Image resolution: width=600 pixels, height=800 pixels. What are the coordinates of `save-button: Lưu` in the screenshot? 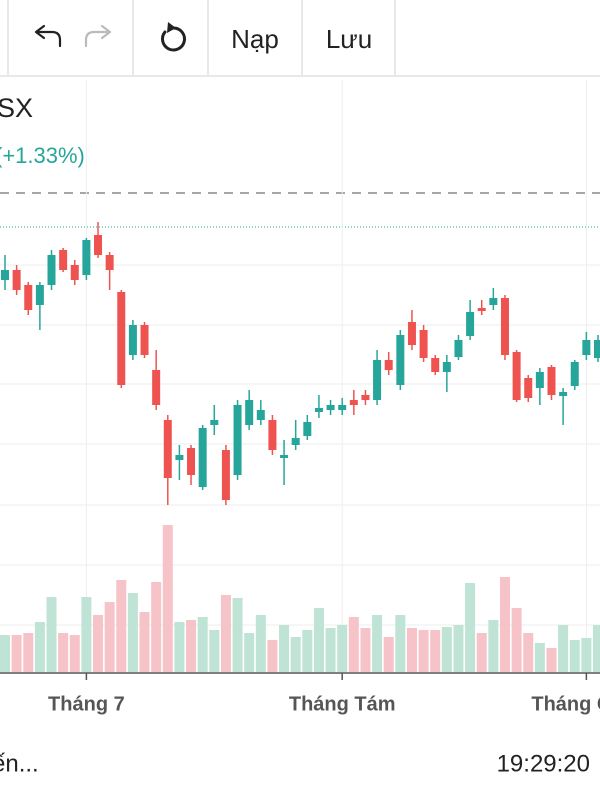 It's located at (349, 39).